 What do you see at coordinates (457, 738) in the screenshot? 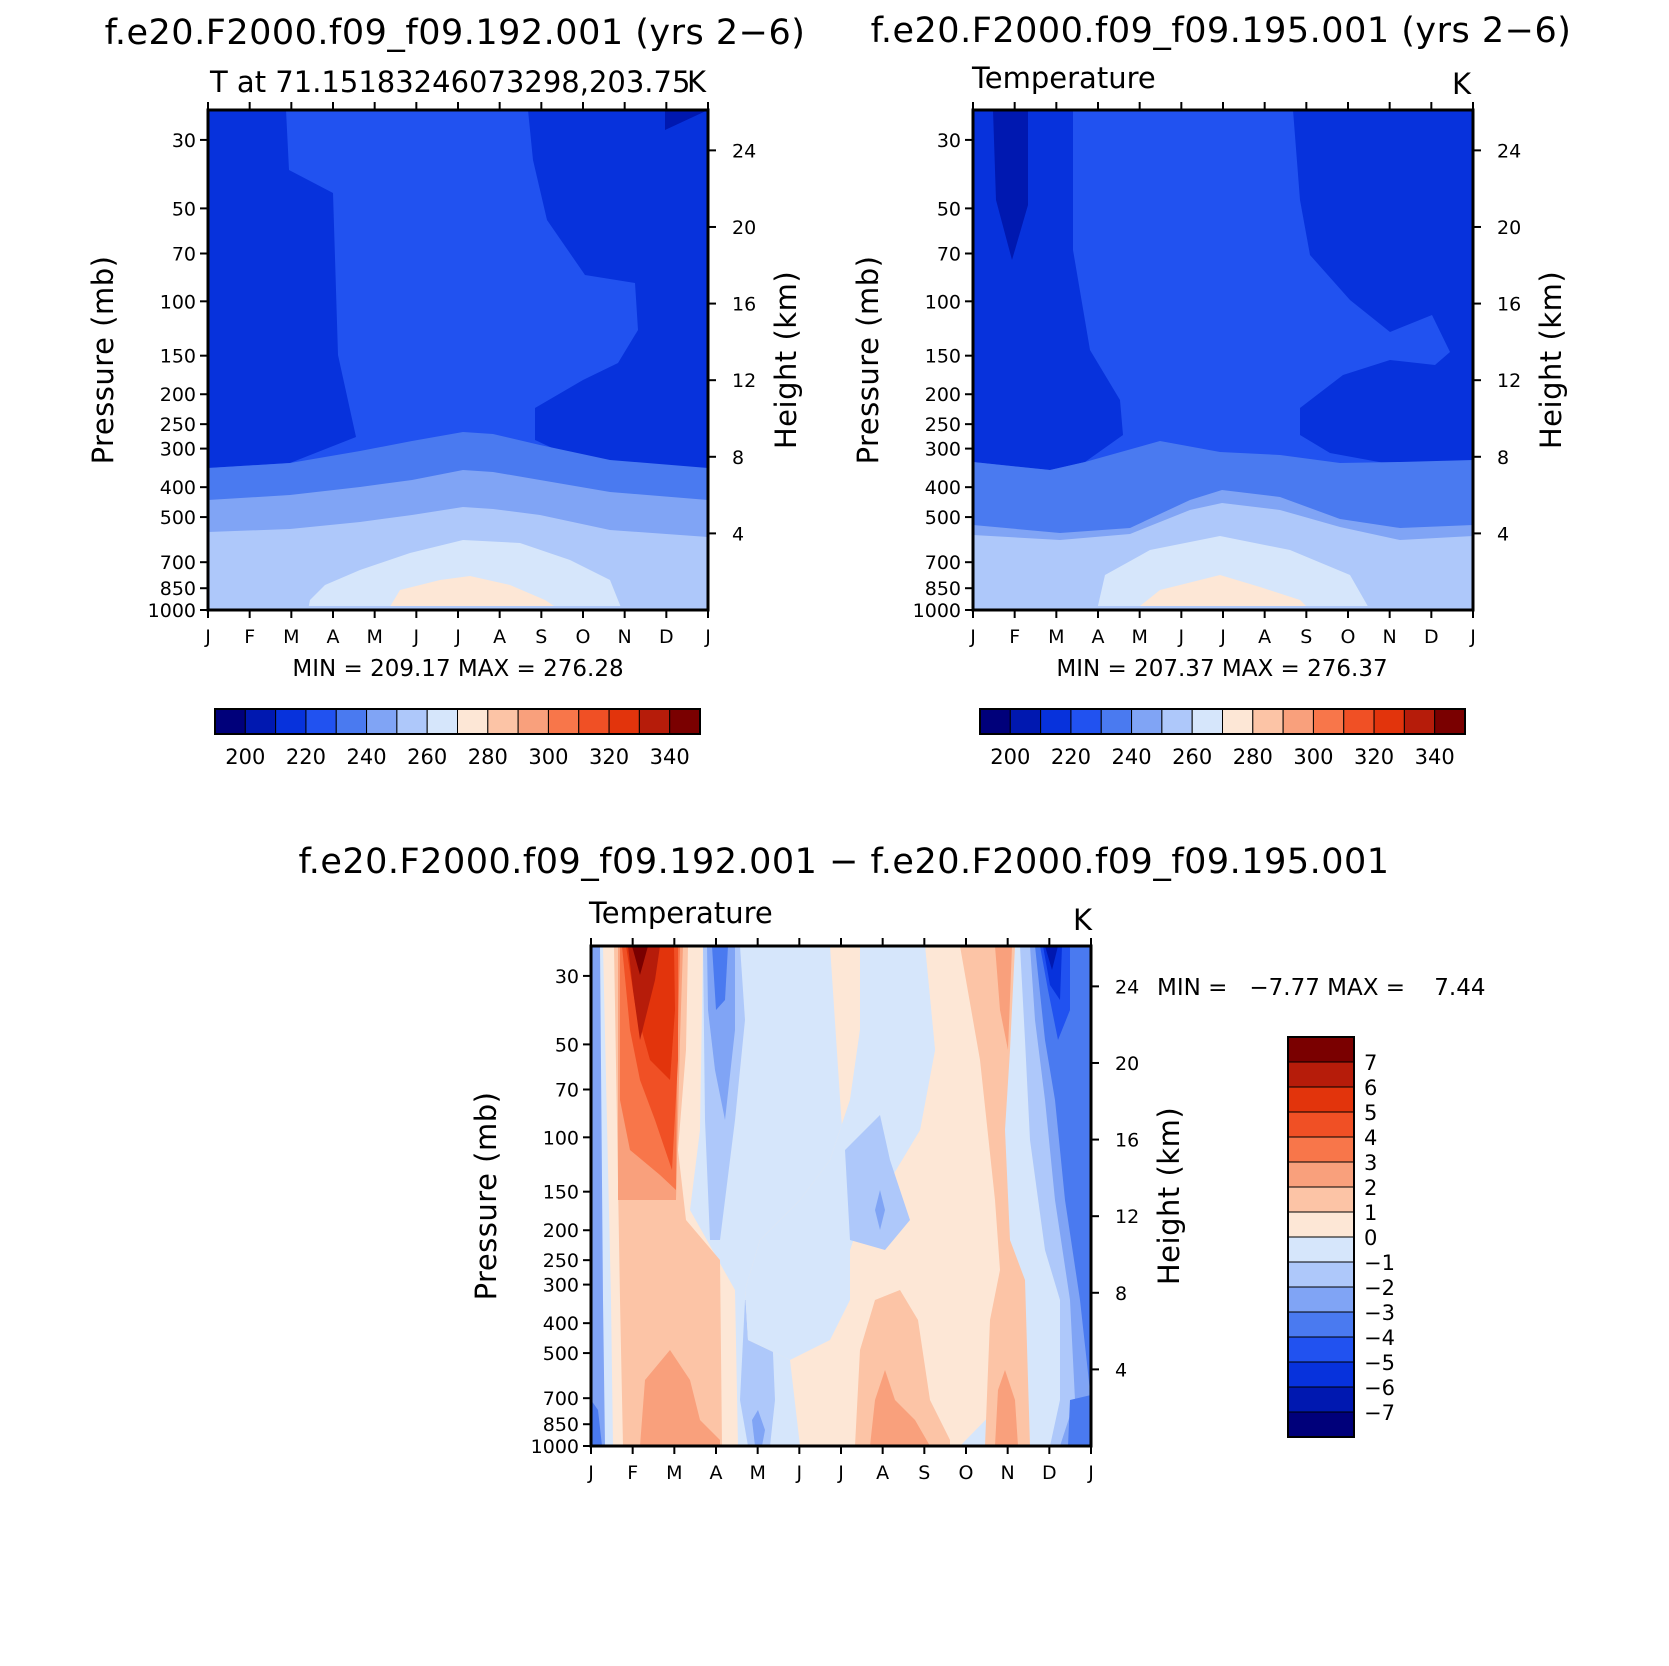
I see `panel-1-colorbar: 200 220 240 260 280 300 320 340` at bounding box center [457, 738].